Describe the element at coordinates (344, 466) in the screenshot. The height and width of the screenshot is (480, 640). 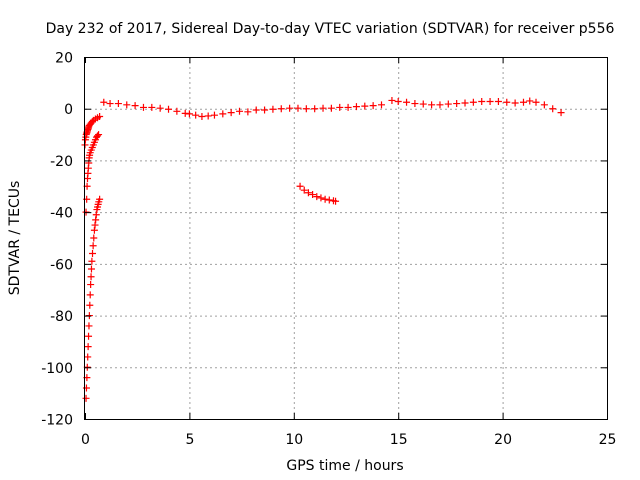
I see `x-axis-title: GPS time / hours` at that location.